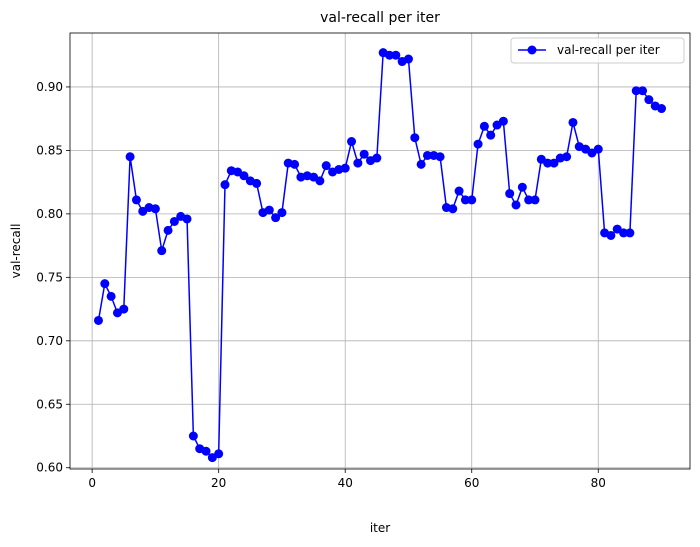 Image resolution: width=700 pixels, height=547 pixels. I want to click on x-tick-label: 80, so click(598, 483).